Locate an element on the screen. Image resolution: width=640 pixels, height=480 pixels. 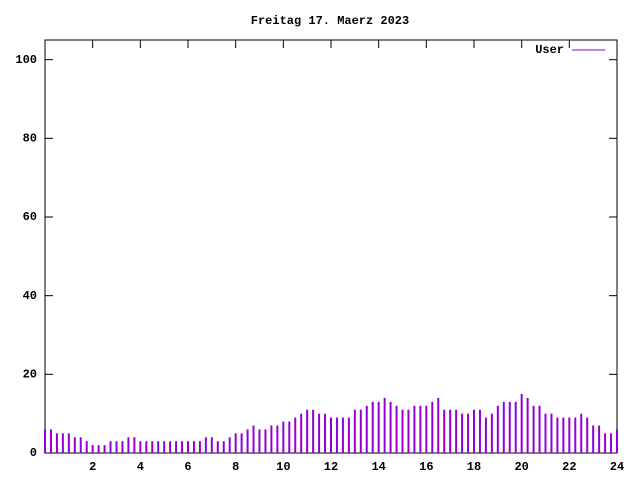
x-tick-label: 10 is located at coordinates (283, 467).